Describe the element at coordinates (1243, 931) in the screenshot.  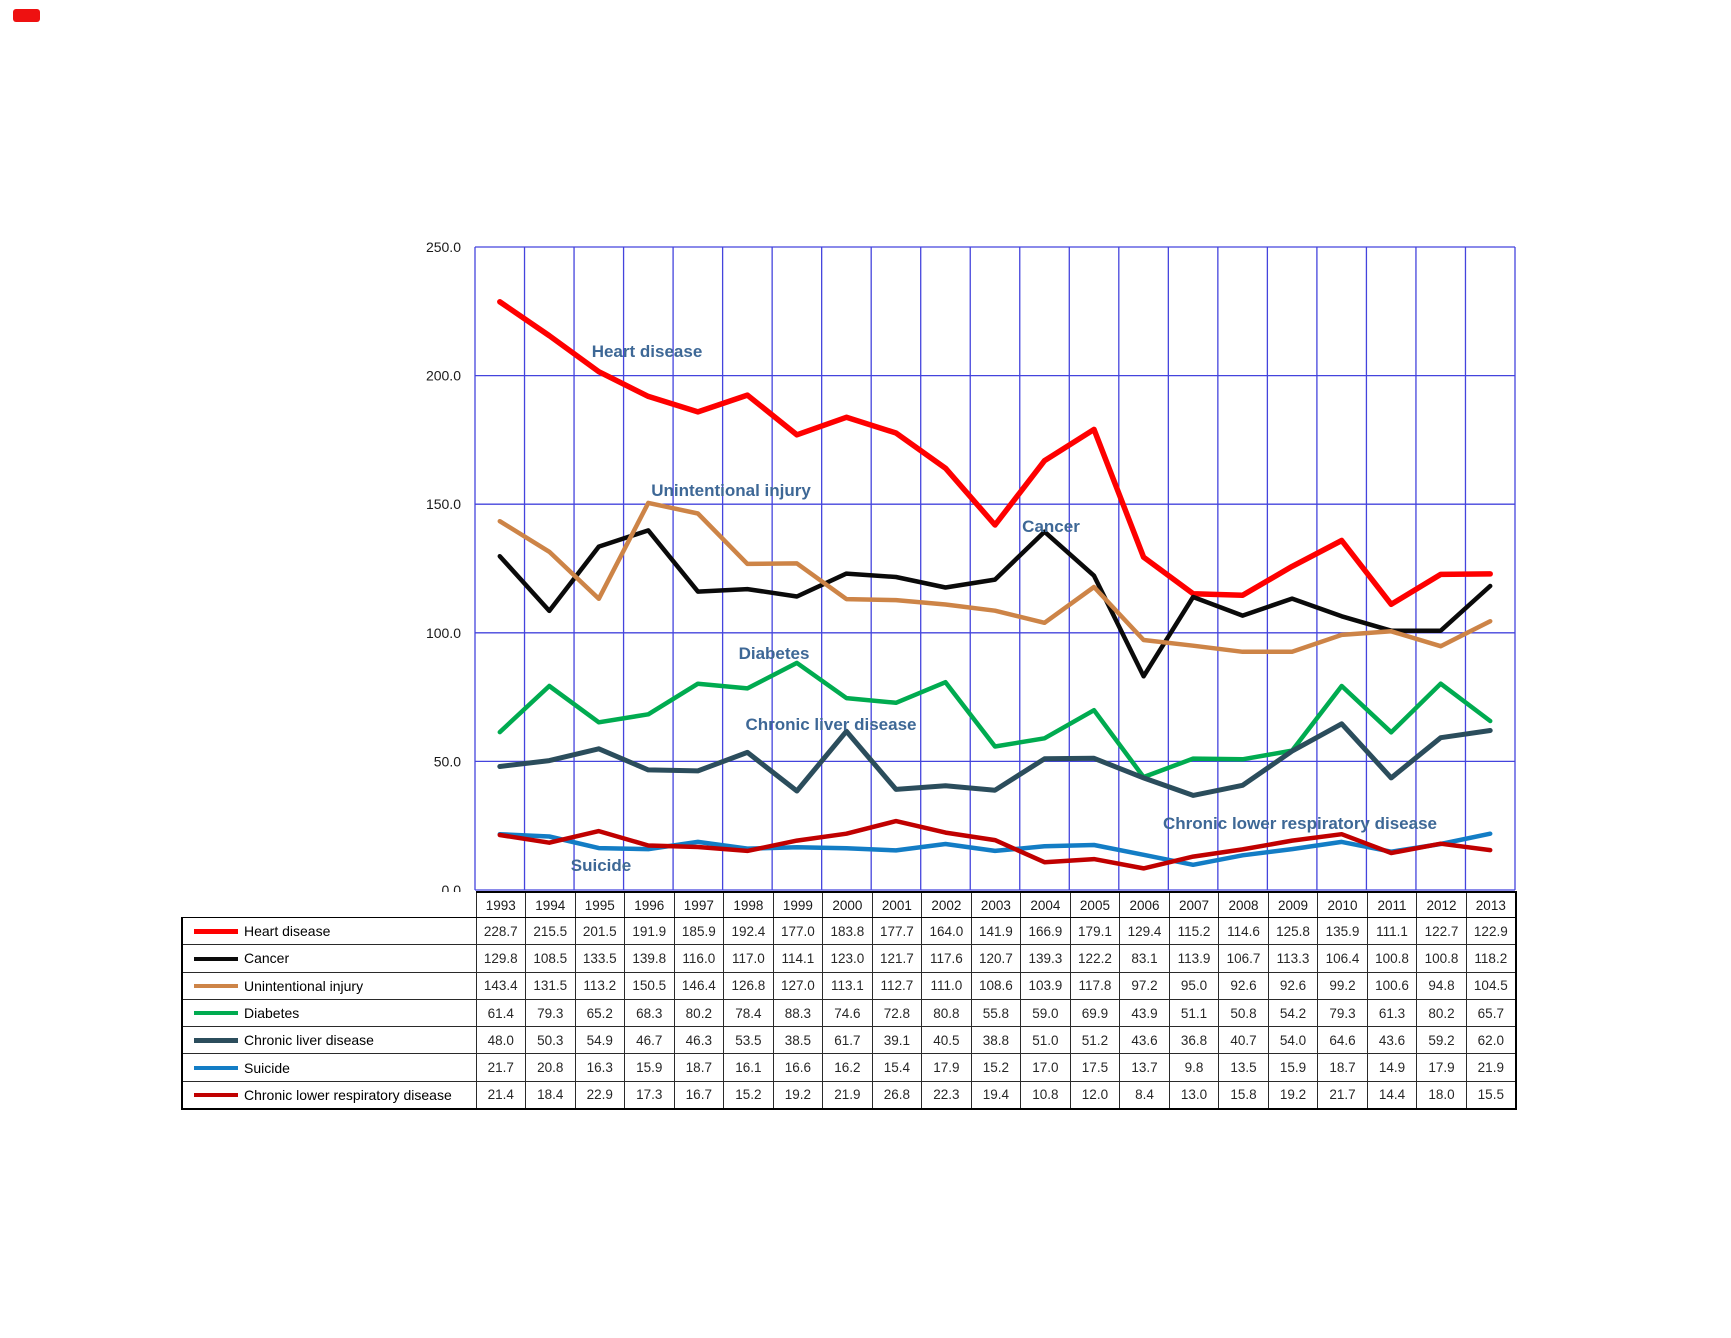
I see `value-cell: 114.6` at that location.